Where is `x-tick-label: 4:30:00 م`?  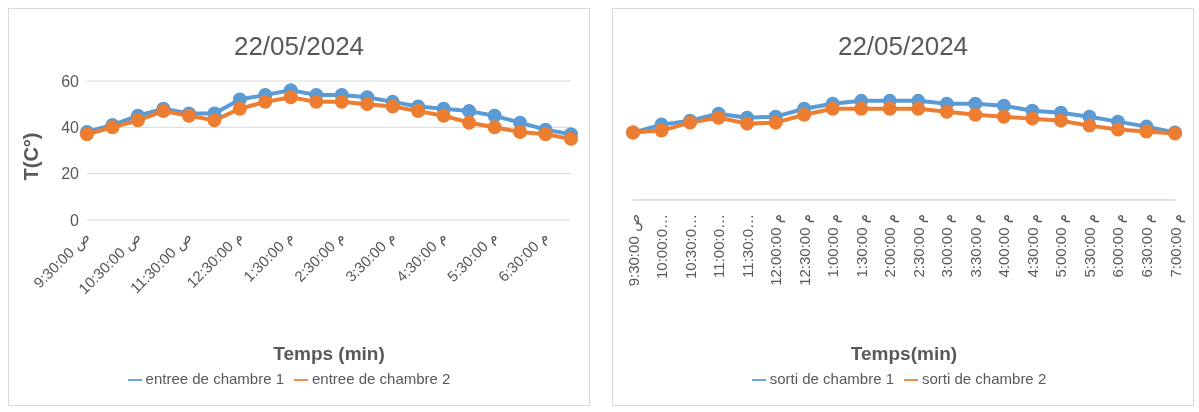
x-tick-label: 4:30:00 م is located at coordinates (1032, 245).